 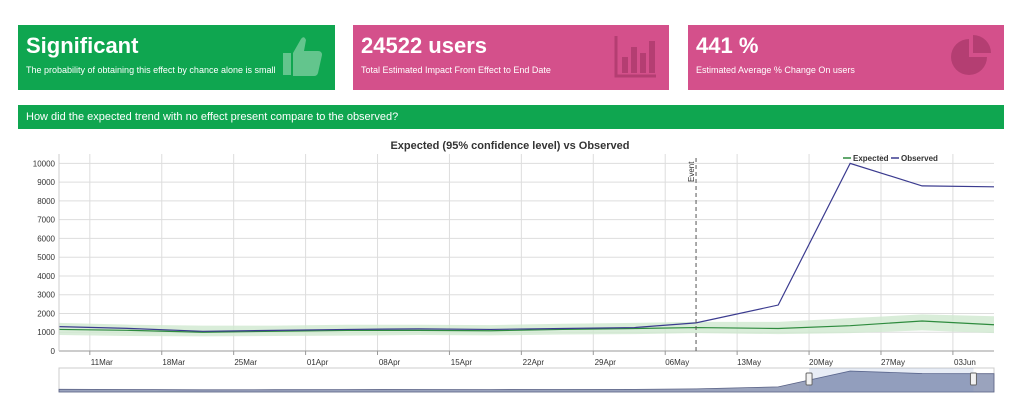 What do you see at coordinates (749, 362) in the screenshot?
I see `x-tick-label: 13May` at bounding box center [749, 362].